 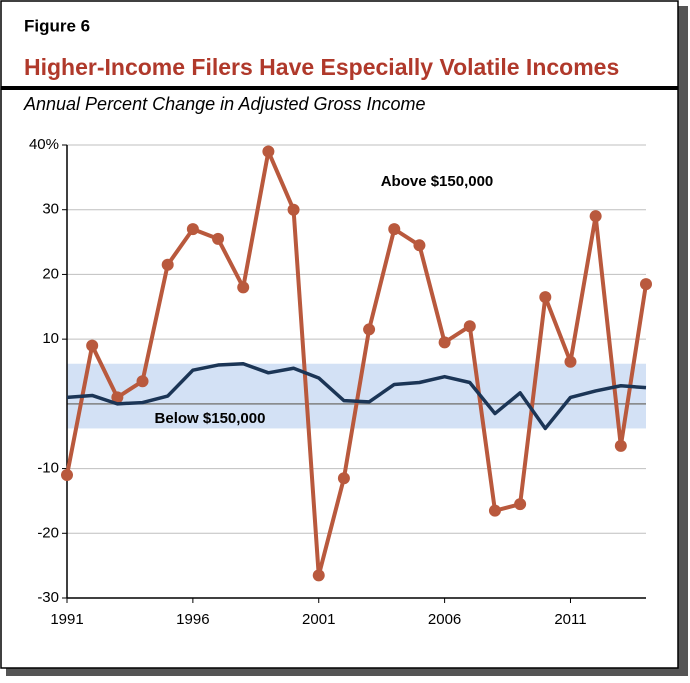 I want to click on series-label: Above $150,000, so click(x=437, y=181).